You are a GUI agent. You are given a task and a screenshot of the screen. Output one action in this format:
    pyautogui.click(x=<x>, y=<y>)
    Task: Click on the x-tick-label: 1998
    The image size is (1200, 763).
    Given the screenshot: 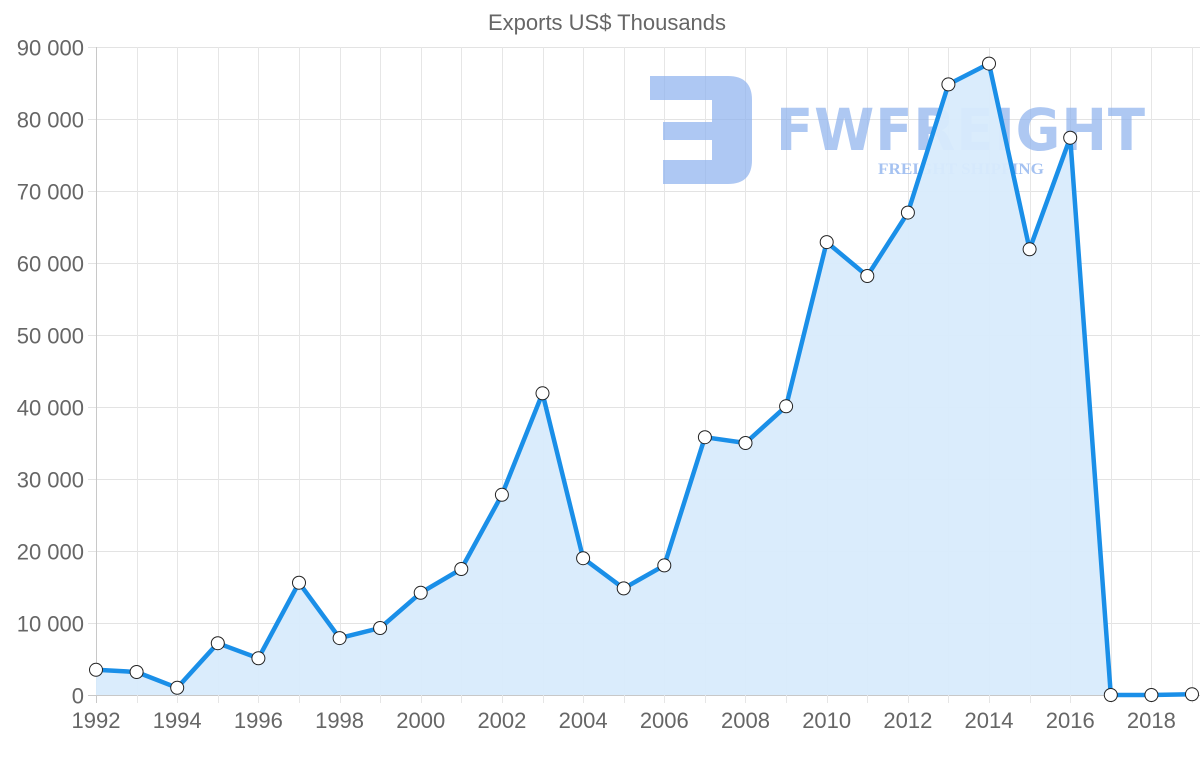 What is the action you would take?
    pyautogui.click(x=339, y=720)
    